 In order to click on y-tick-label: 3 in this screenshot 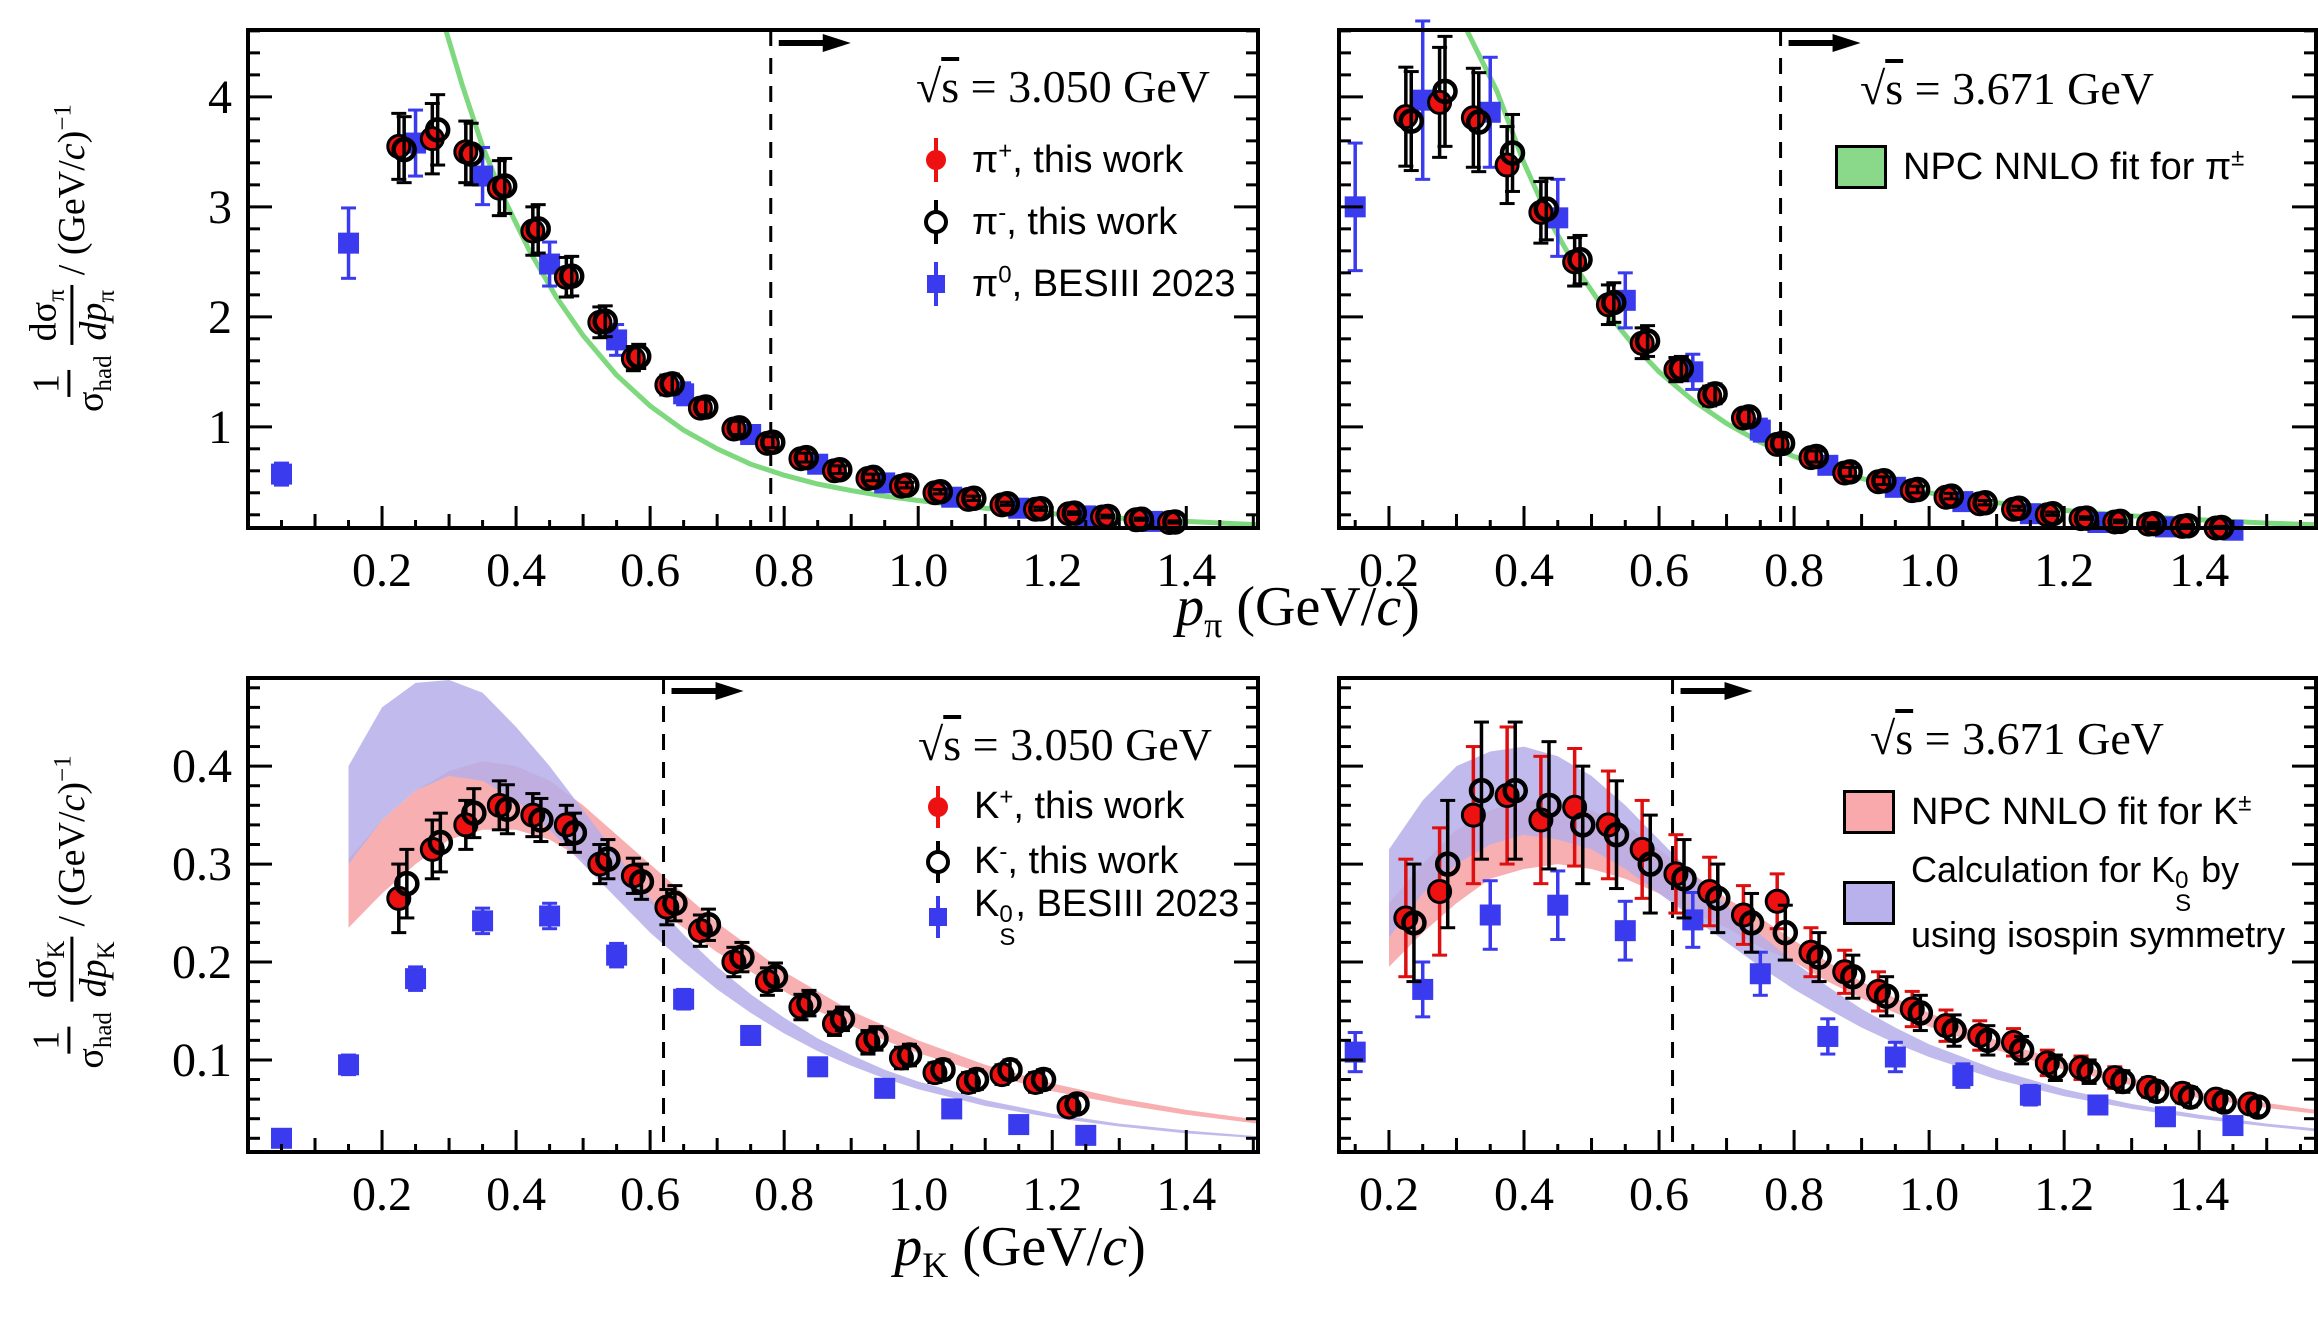, I will do `click(220, 207)`.